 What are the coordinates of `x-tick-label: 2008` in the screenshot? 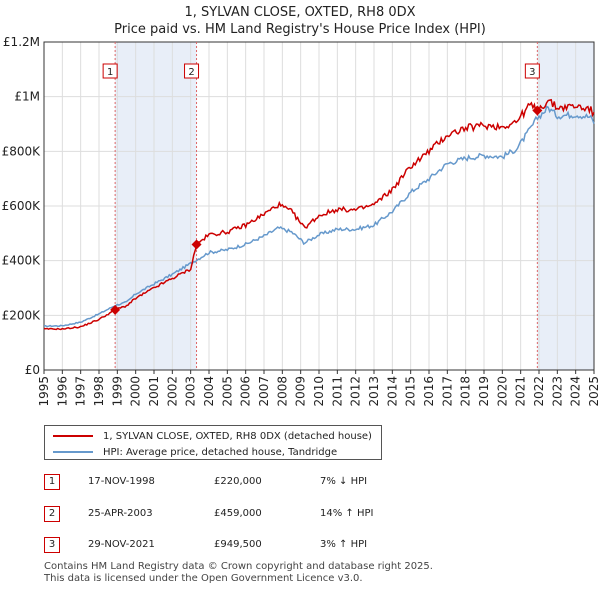 It's located at (282, 391).